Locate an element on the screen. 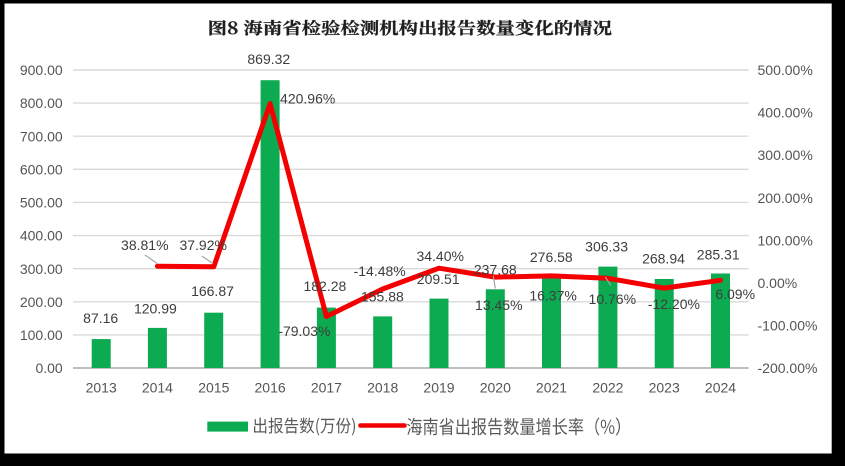 This screenshot has height=466, width=845. svg-text: 900.00 is located at coordinates (41, 70).